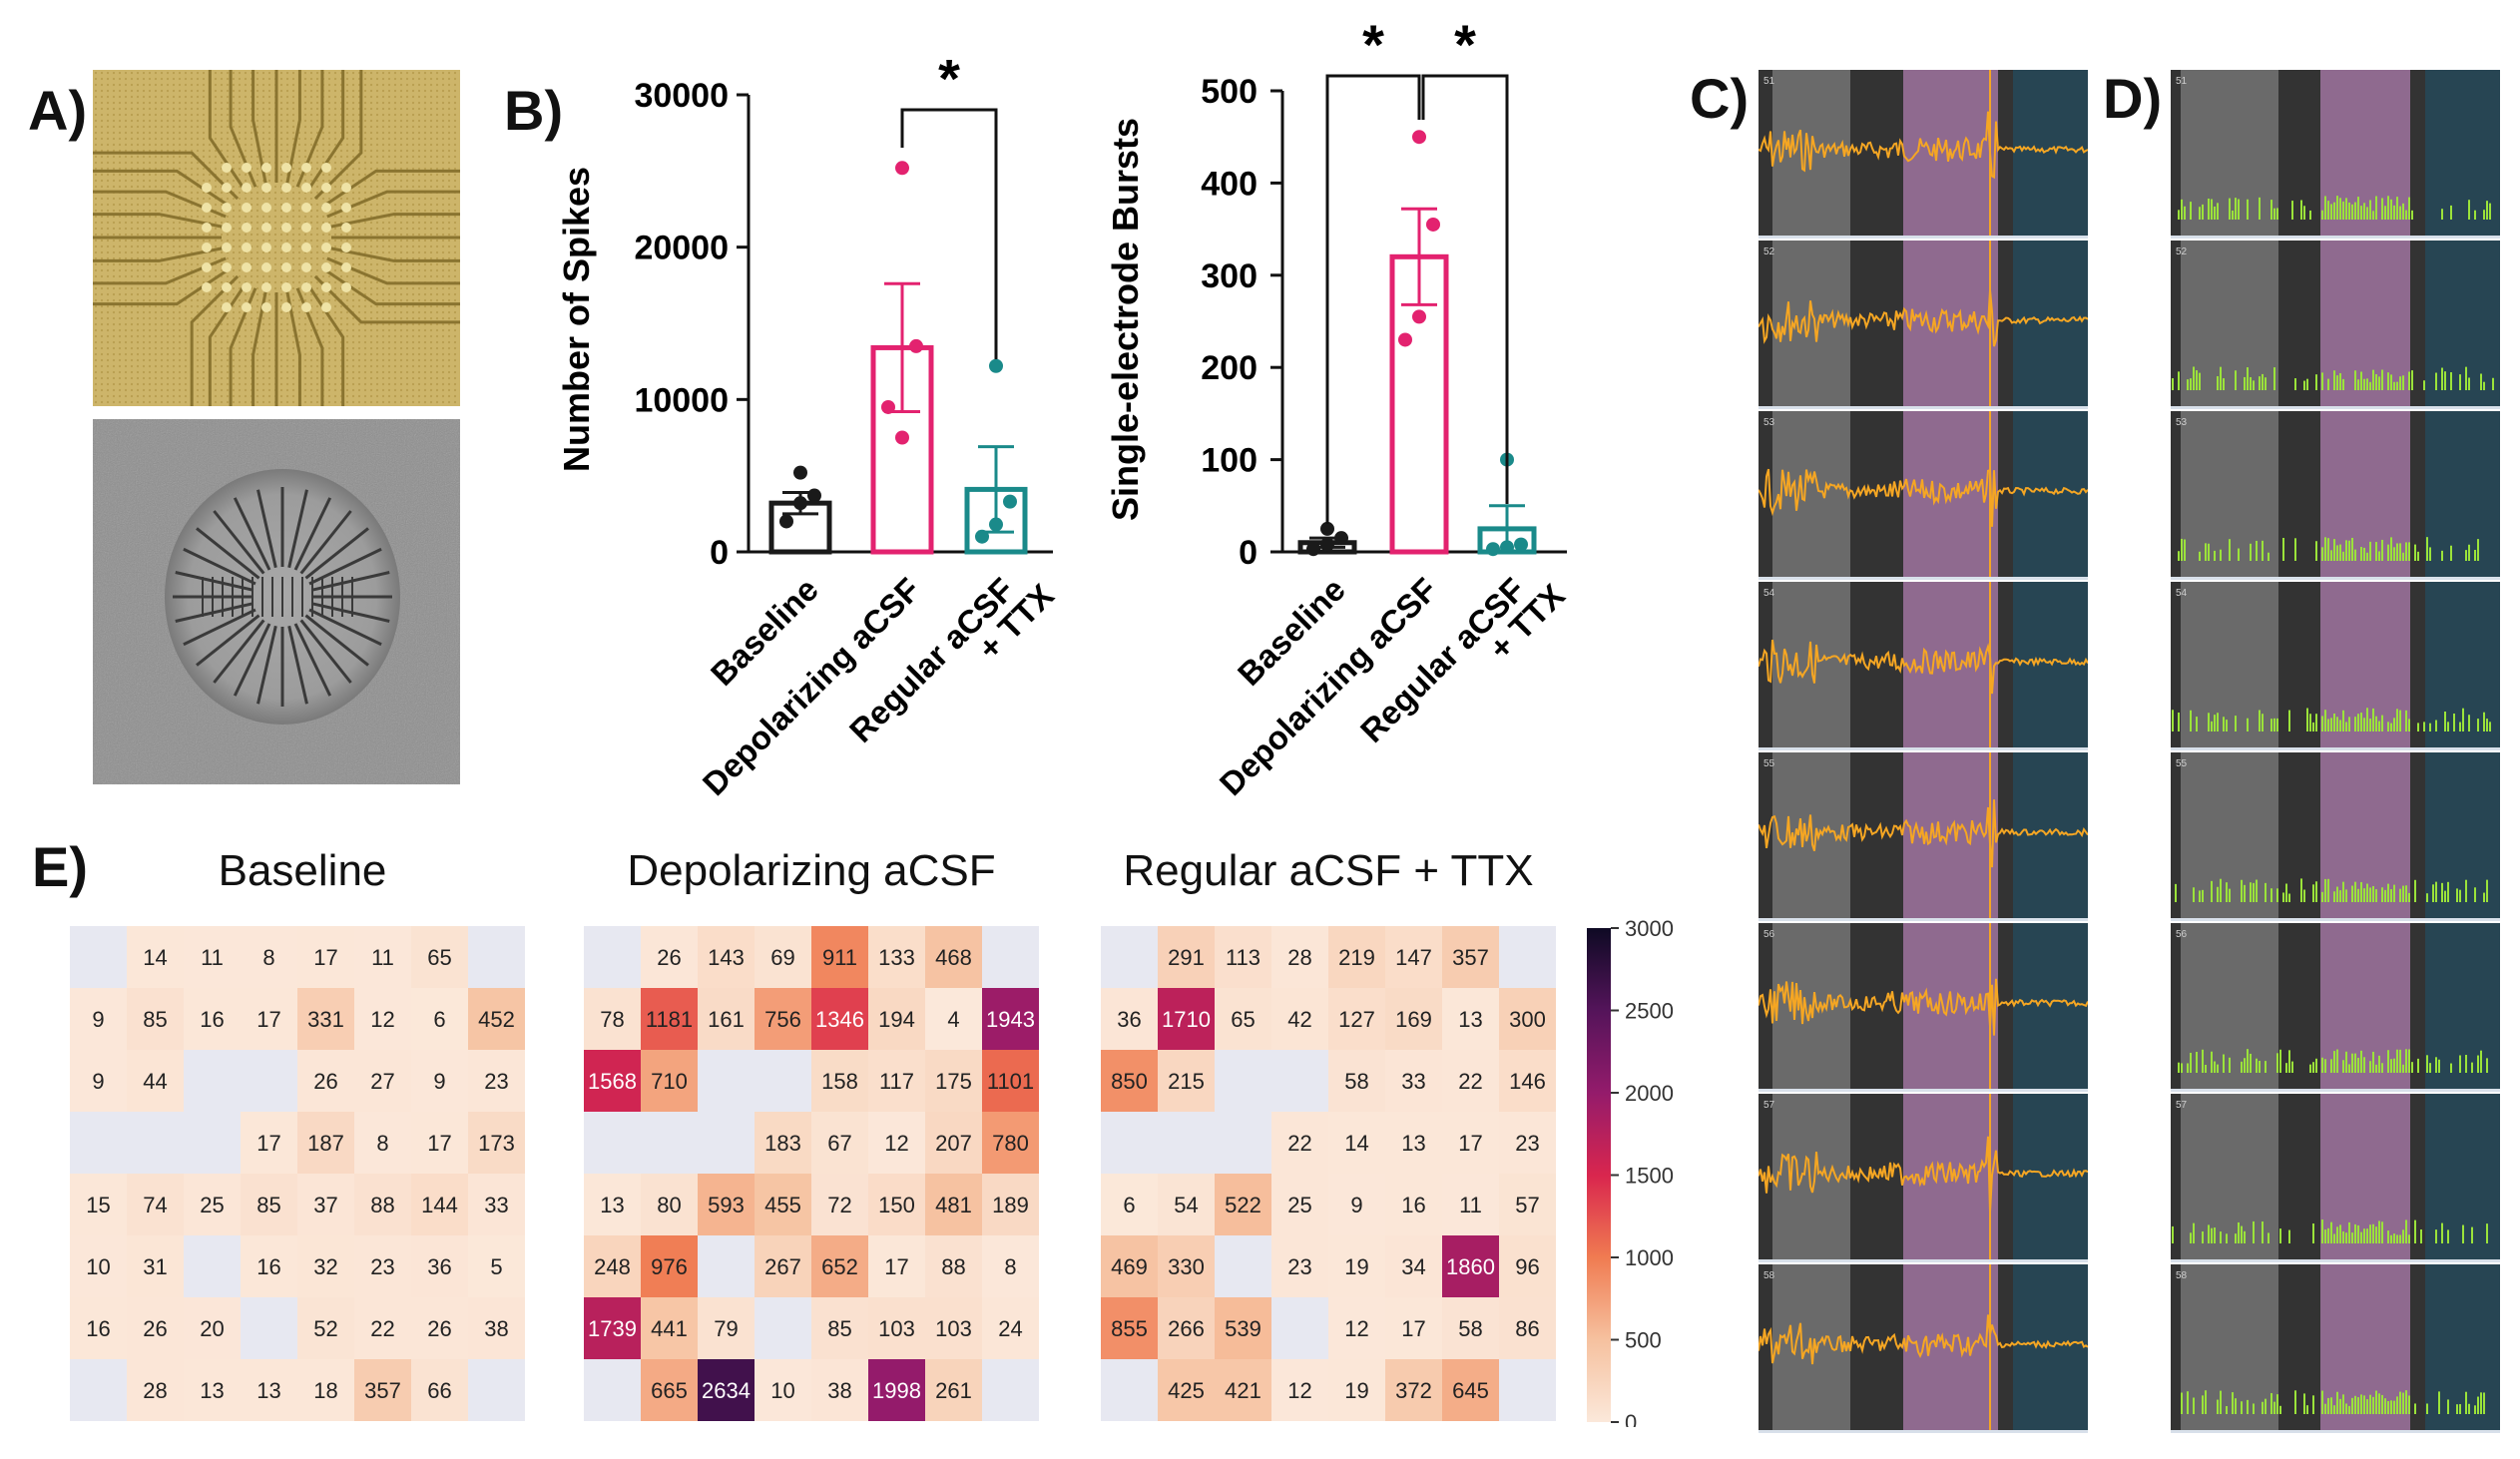  I want to click on colorbar-tick-label: 1000, so click(1649, 1258).